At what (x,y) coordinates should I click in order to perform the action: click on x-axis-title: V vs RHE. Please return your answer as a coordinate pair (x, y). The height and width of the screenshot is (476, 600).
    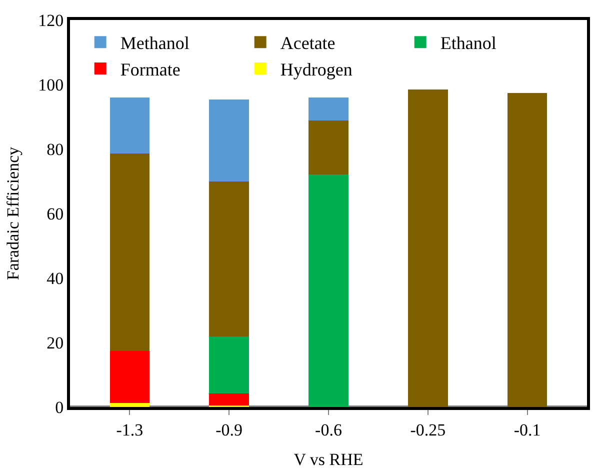
    Looking at the image, I should click on (329, 459).